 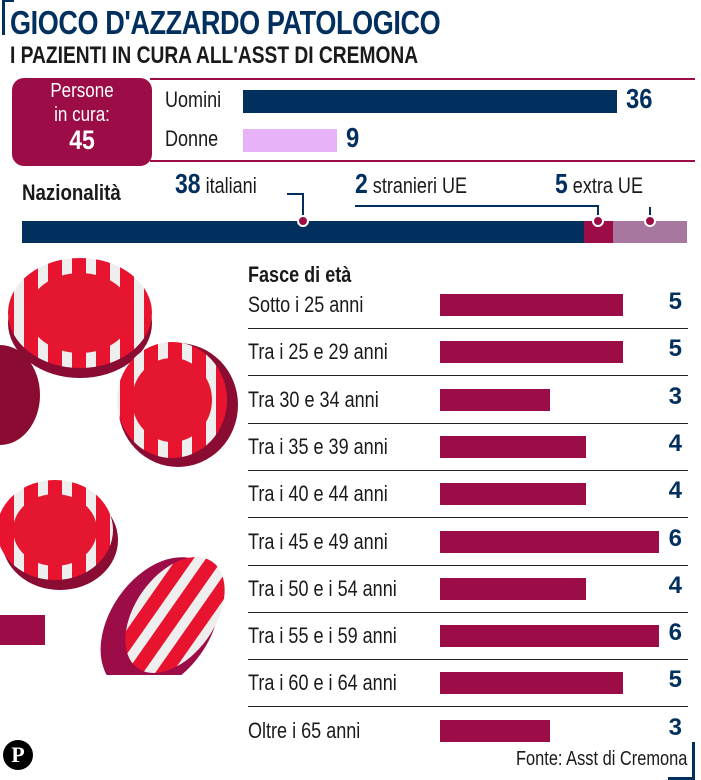 What do you see at coordinates (313, 399) in the screenshot?
I see `age-label: Tra 30 e 34 anni` at bounding box center [313, 399].